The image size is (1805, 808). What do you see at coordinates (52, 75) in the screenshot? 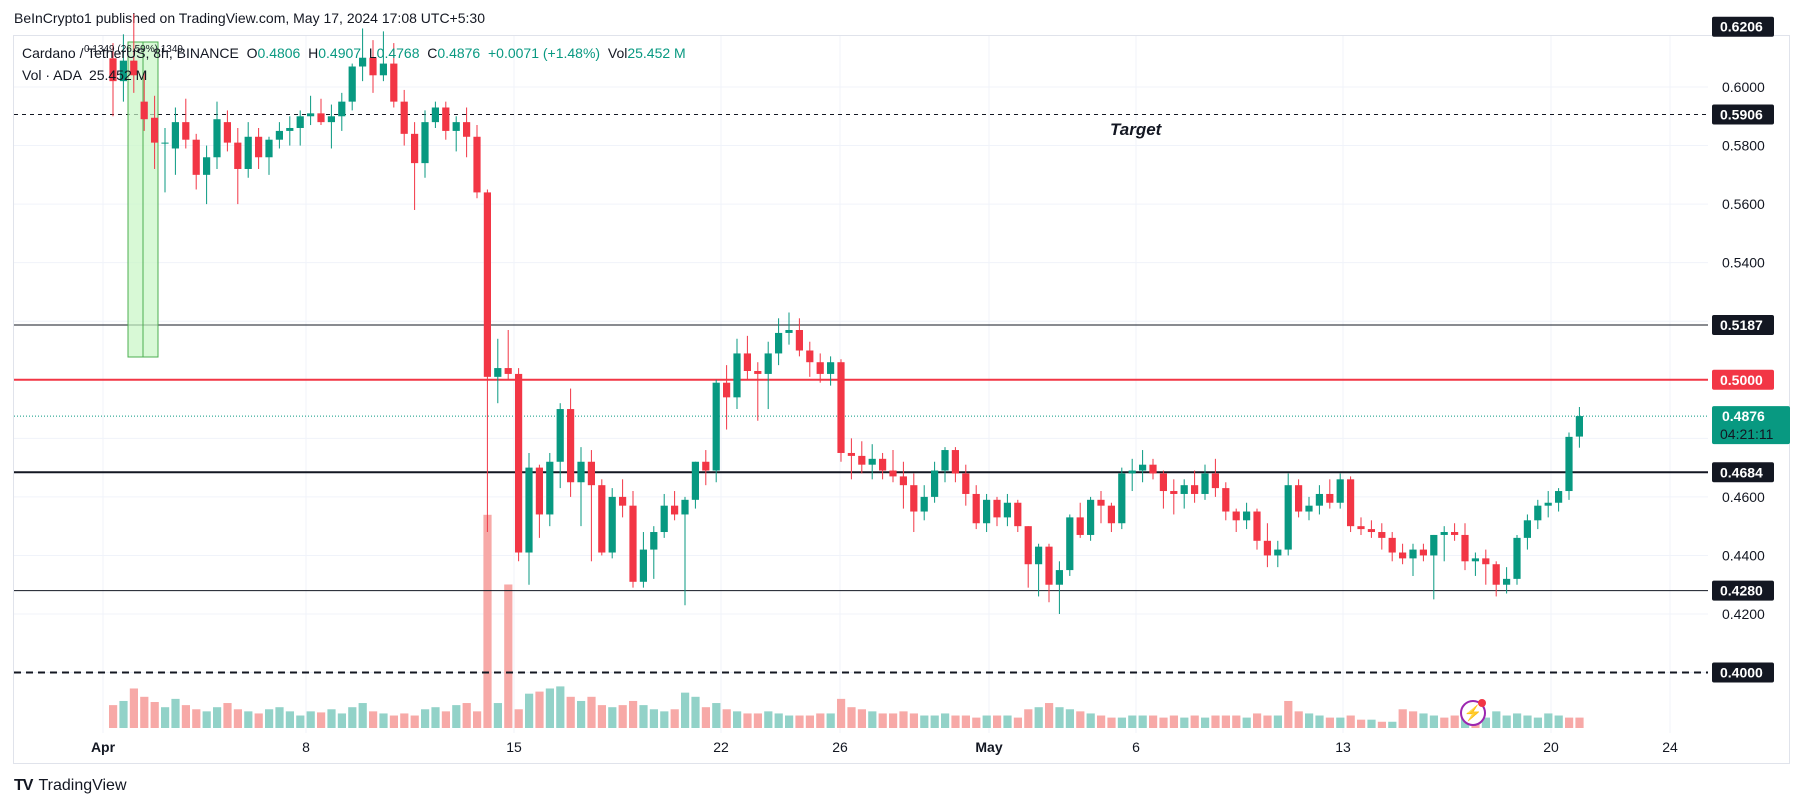
I see `vol-series-name: Vol · ADA` at bounding box center [52, 75].